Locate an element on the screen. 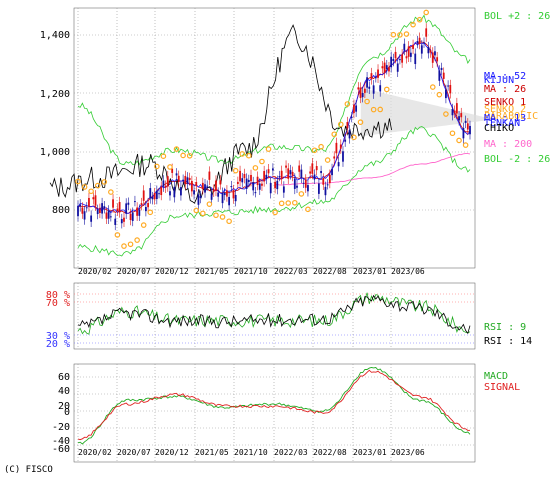  copyright-text: (C) FISCO is located at coordinates (28, 470).